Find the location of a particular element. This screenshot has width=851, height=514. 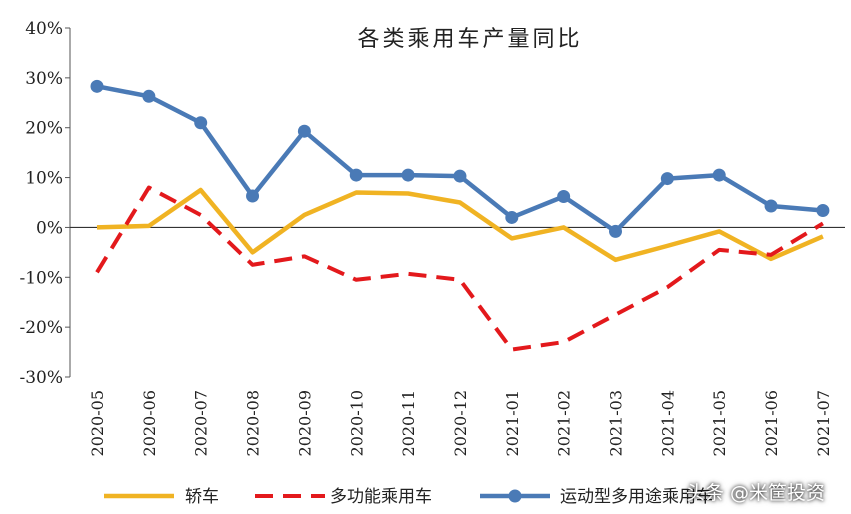

x-tick-label: 2021-03 is located at coordinates (616, 423).